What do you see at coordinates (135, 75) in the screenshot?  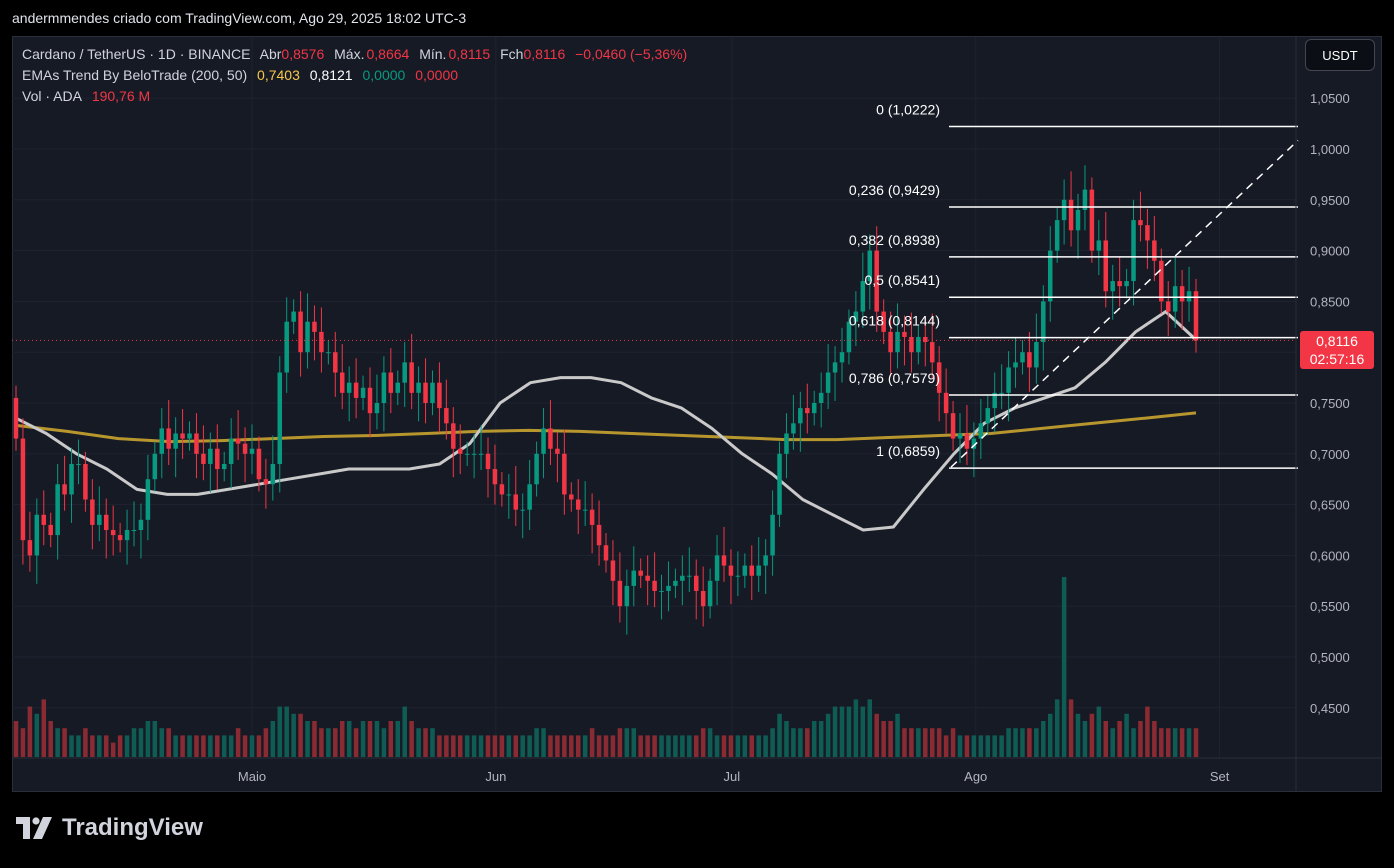 I see `ema-indicator-name: EMAs Trend By BeloTrade (200, 50)` at bounding box center [135, 75].